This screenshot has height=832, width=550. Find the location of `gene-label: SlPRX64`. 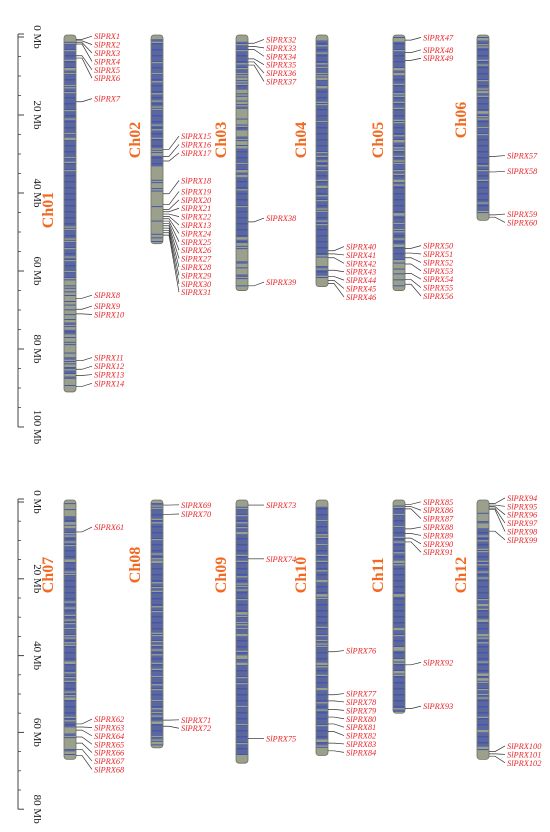

gene-label: SlPRX64 is located at coordinates (109, 736).